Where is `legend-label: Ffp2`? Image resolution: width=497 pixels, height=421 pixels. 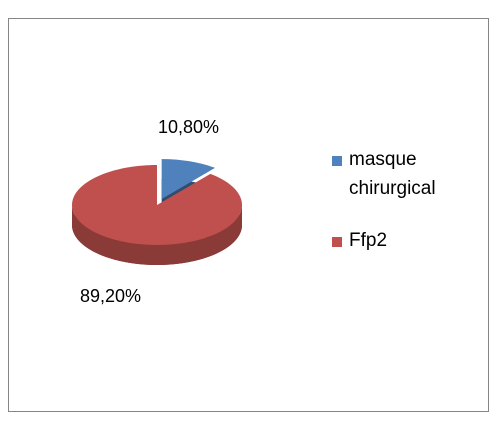 legend-label: Ffp2 is located at coordinates (368, 240).